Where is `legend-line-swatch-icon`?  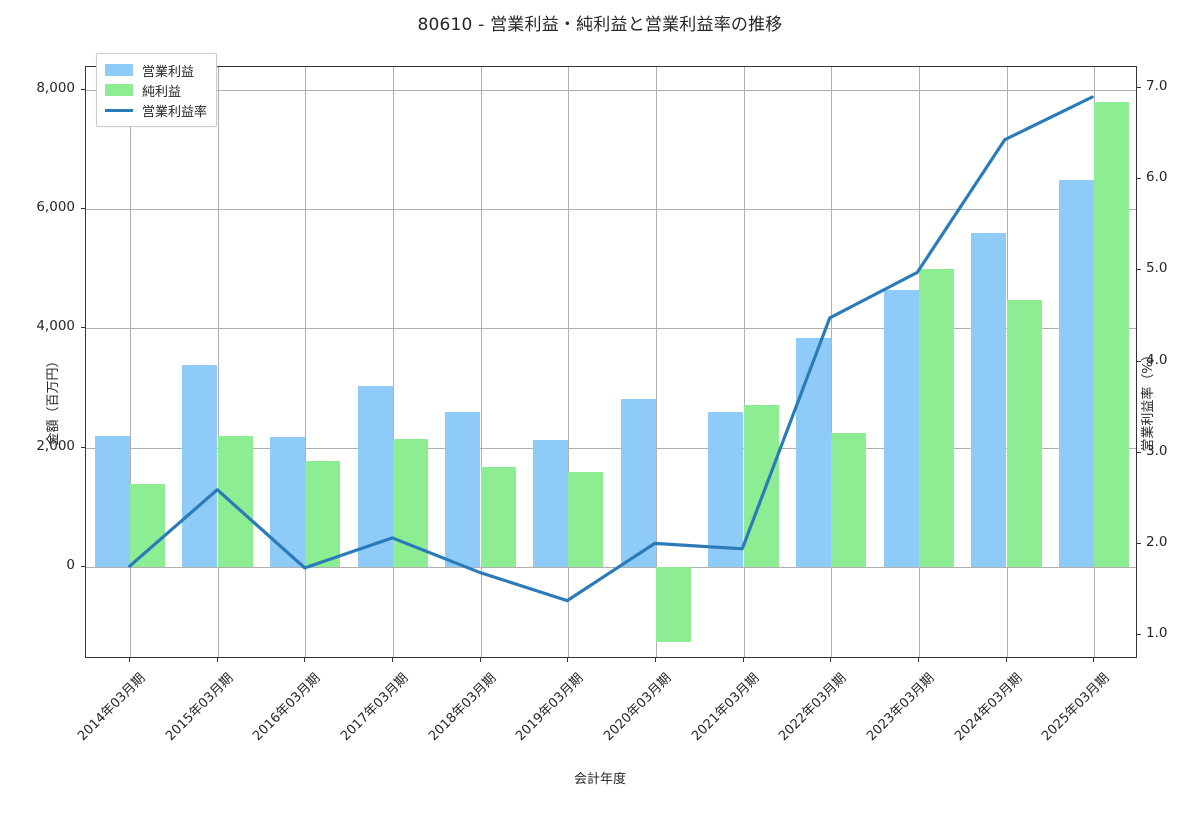
legend-line-swatch-icon is located at coordinates (119, 110).